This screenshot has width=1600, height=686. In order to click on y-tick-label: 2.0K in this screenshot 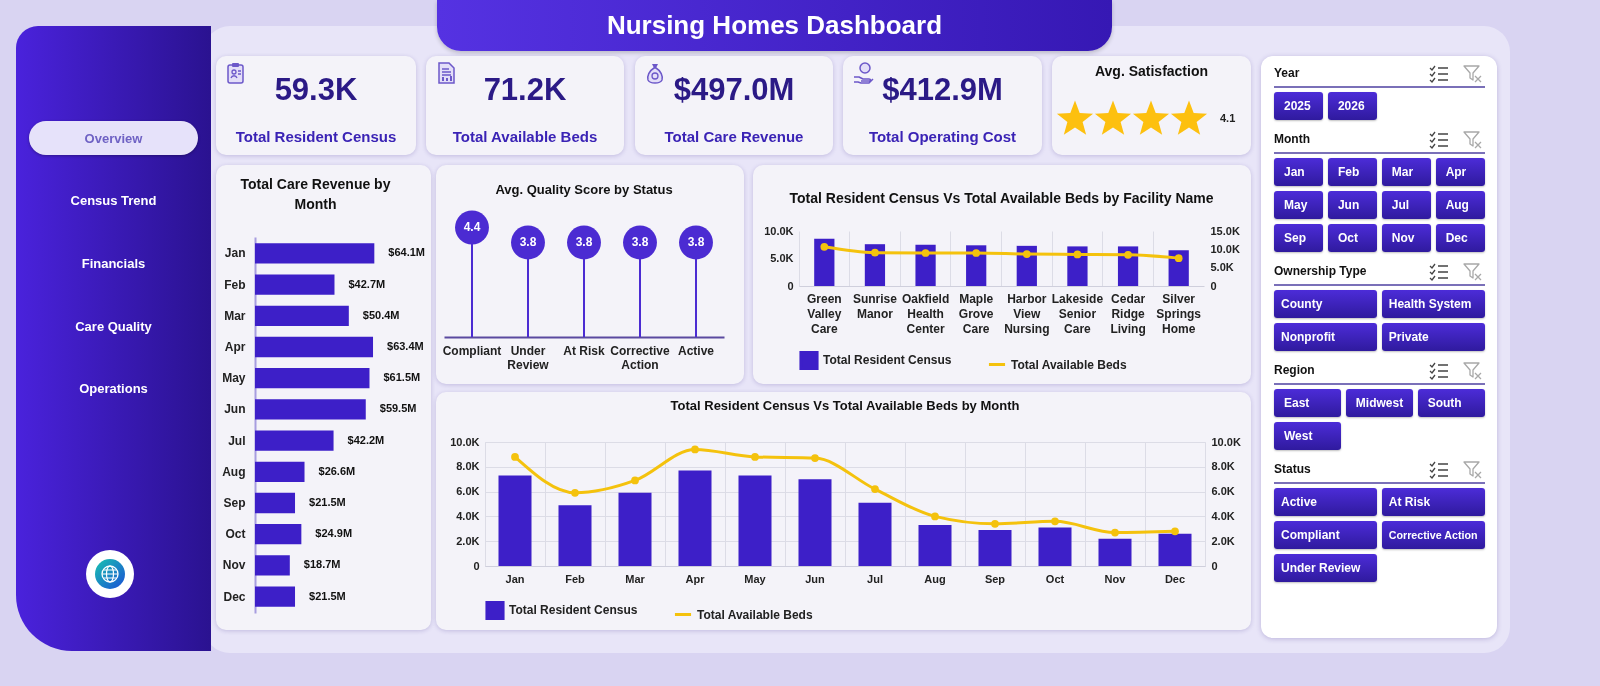, I will do `click(468, 540)`.